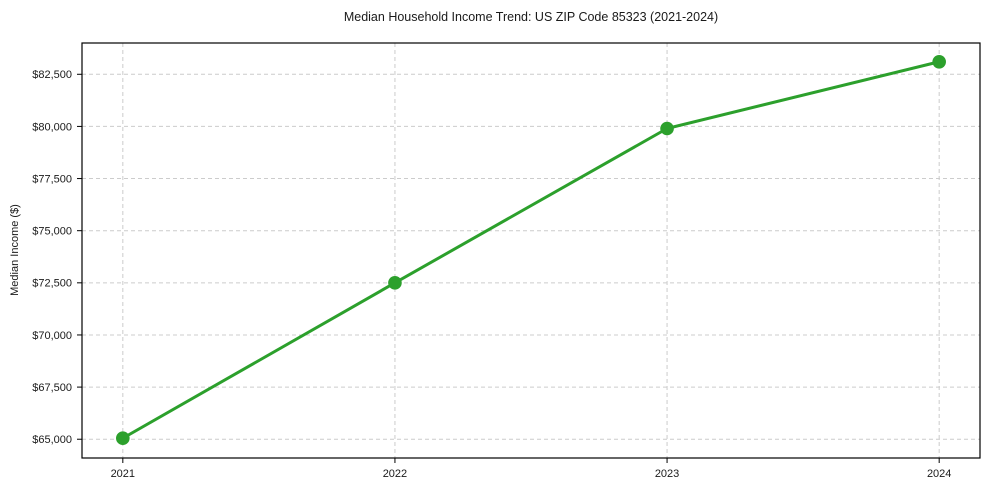  I want to click on data-point-2023, so click(667, 128).